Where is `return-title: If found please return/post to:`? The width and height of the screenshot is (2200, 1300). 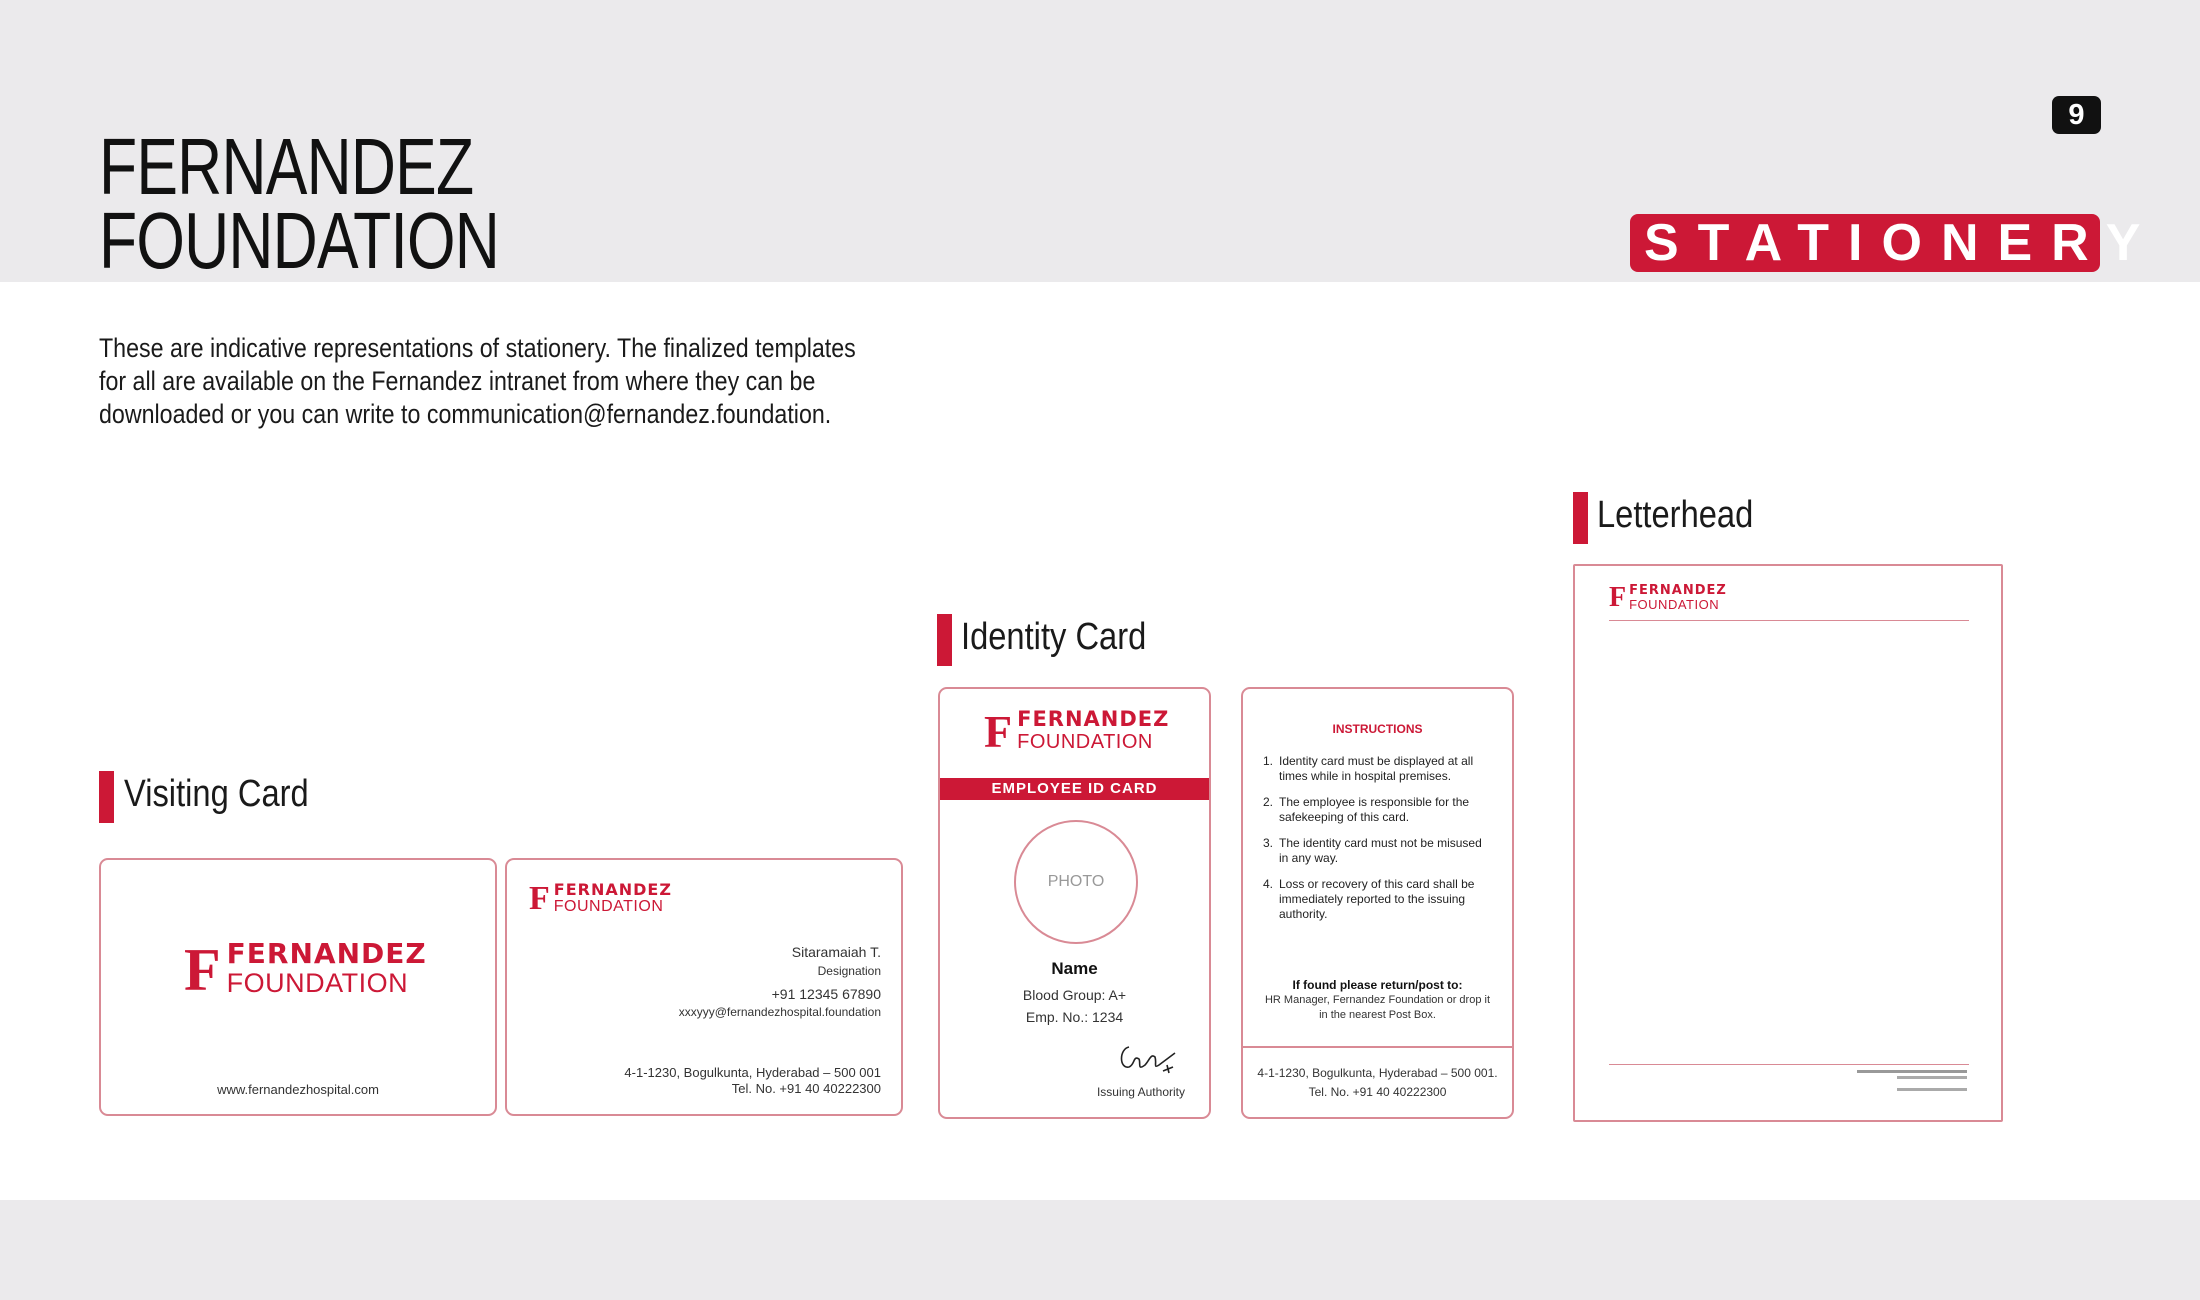 return-title: If found please return/post to: is located at coordinates (1377, 985).